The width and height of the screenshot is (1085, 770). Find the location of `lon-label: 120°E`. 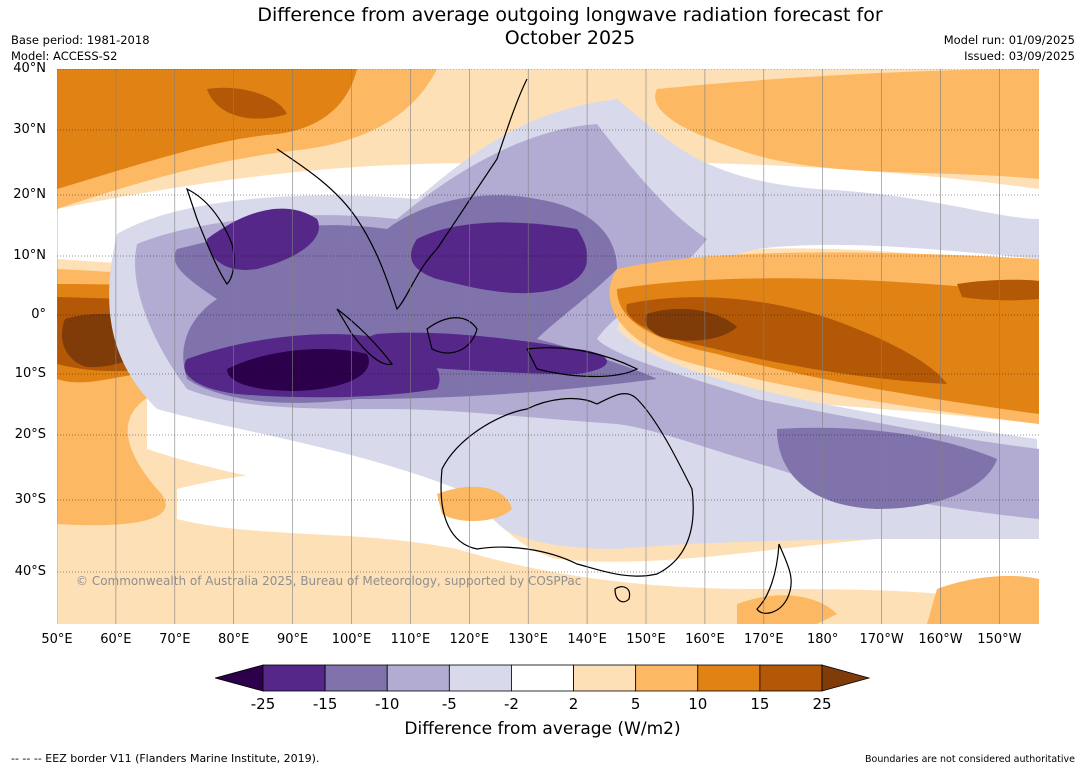

lon-label: 120°E is located at coordinates (469, 639).